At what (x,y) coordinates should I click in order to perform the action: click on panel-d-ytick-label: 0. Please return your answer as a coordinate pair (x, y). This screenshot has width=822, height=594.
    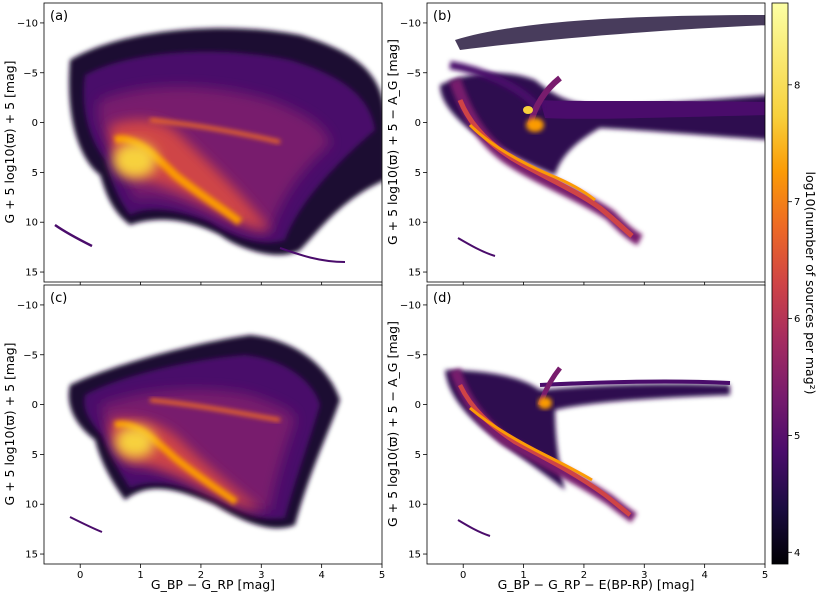
    Looking at the image, I should click on (418, 405).